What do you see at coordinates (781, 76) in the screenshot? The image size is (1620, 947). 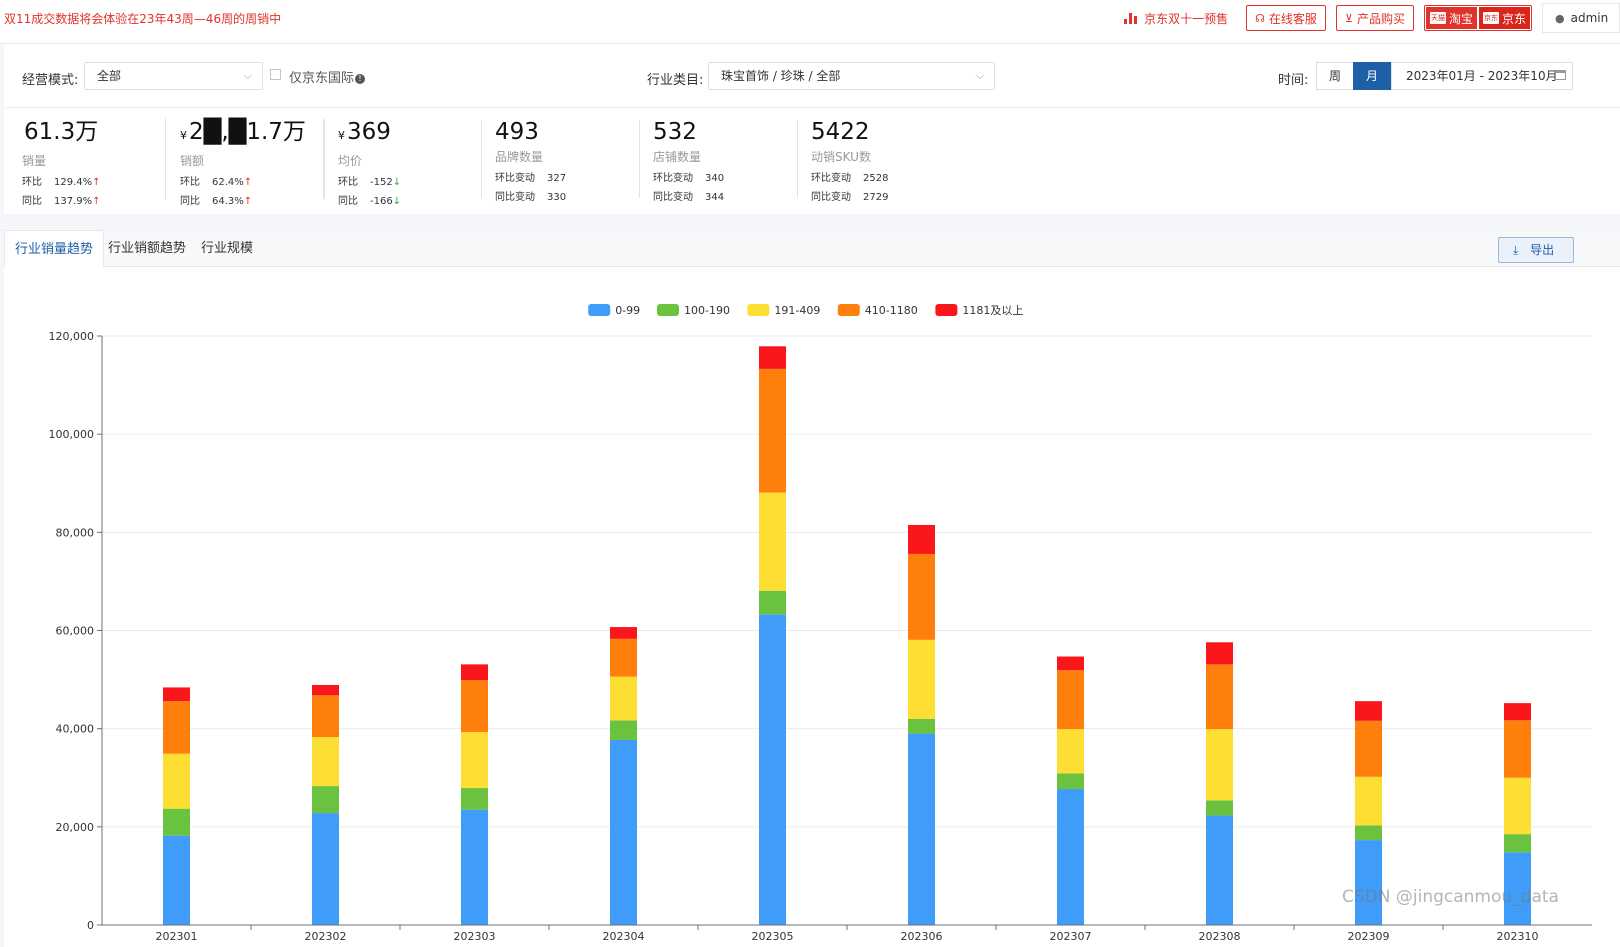 I see `category-select-value: 珠宝首饰 / 珍珠 / 全部` at bounding box center [781, 76].